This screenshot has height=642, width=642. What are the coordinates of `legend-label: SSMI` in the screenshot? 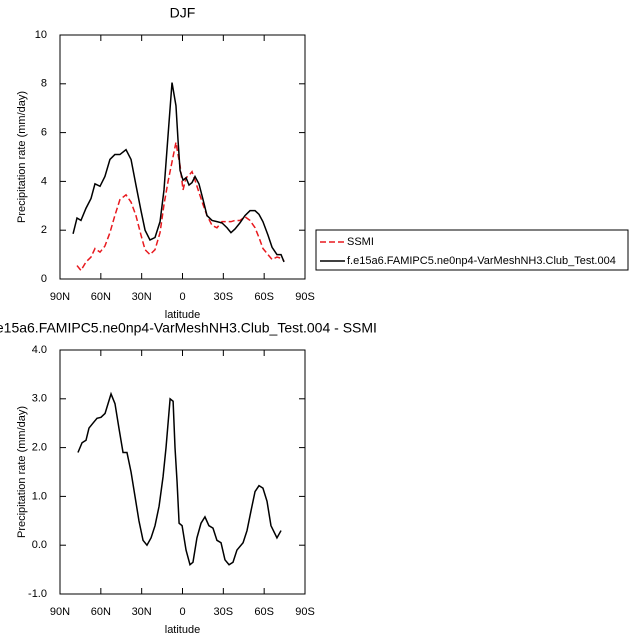 It's located at (360, 242).